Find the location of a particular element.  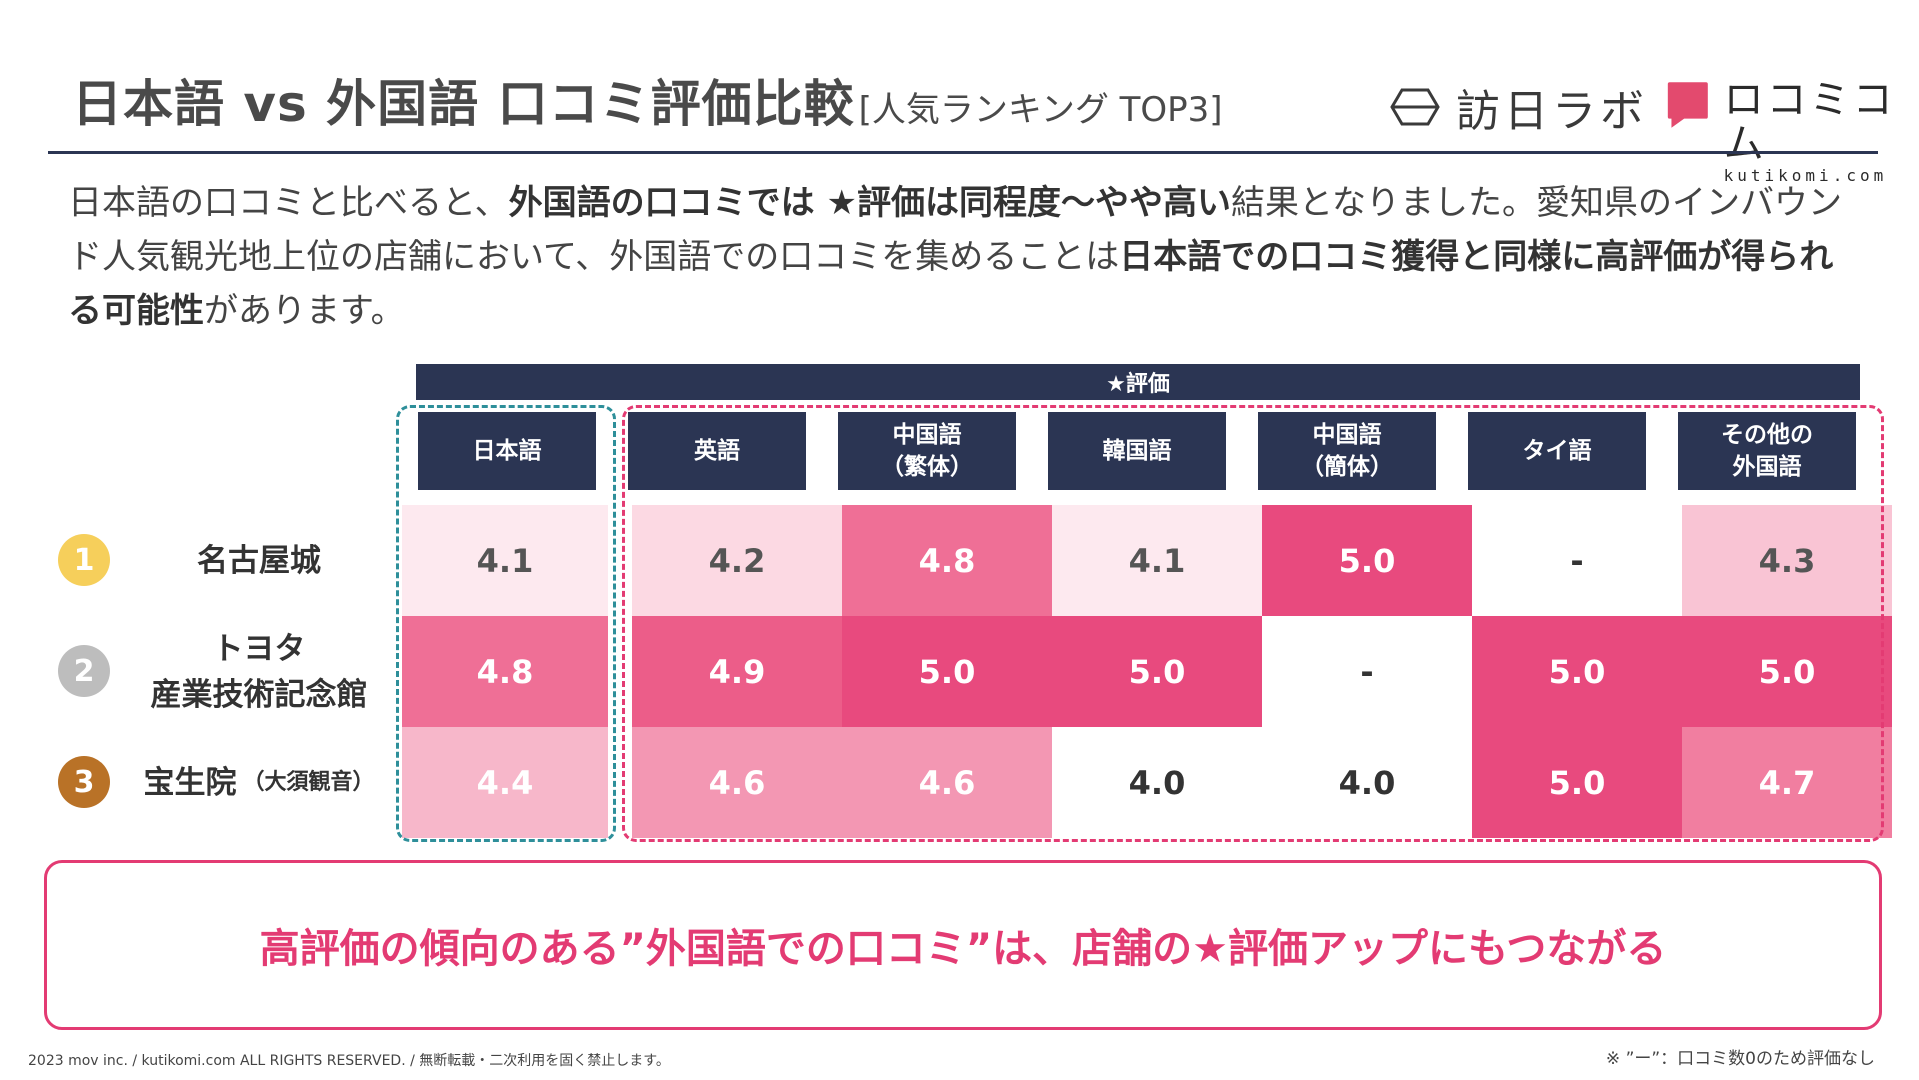

kutikomi-logo: ロコミコム kutikomi.com is located at coordinates (1792, 131).